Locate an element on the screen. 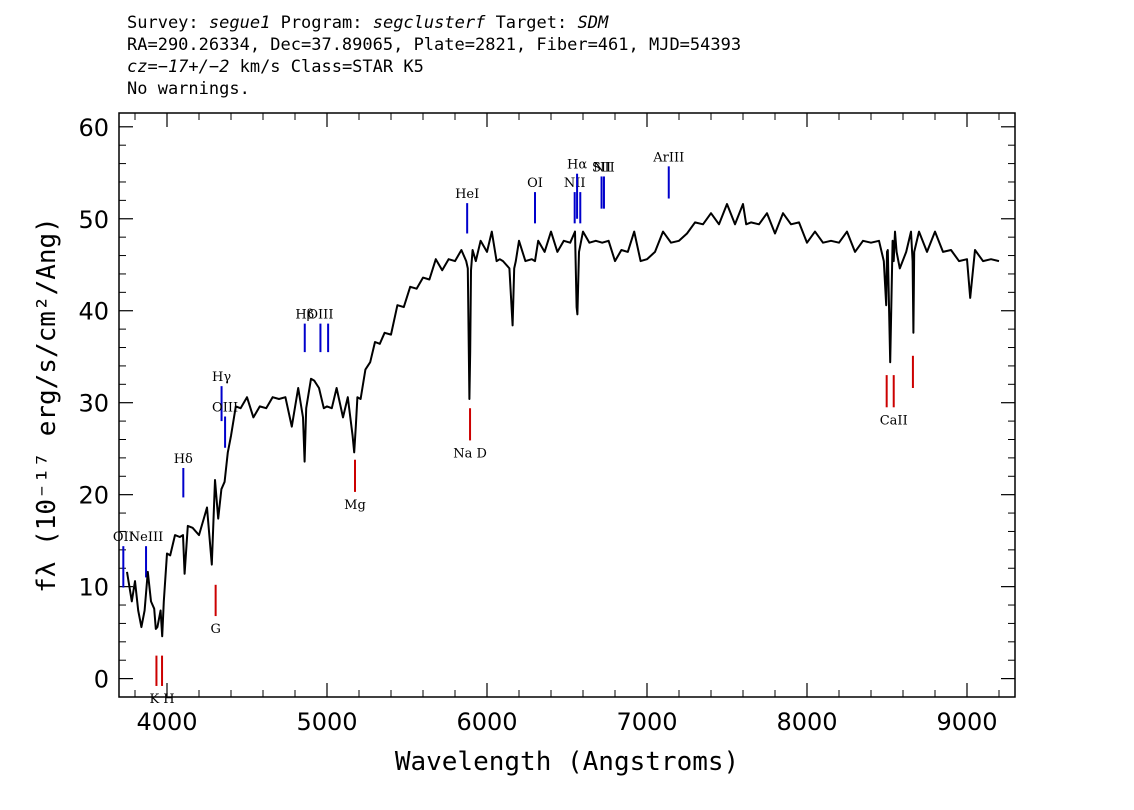  emission-line-label: Hγ is located at coordinates (221, 377).